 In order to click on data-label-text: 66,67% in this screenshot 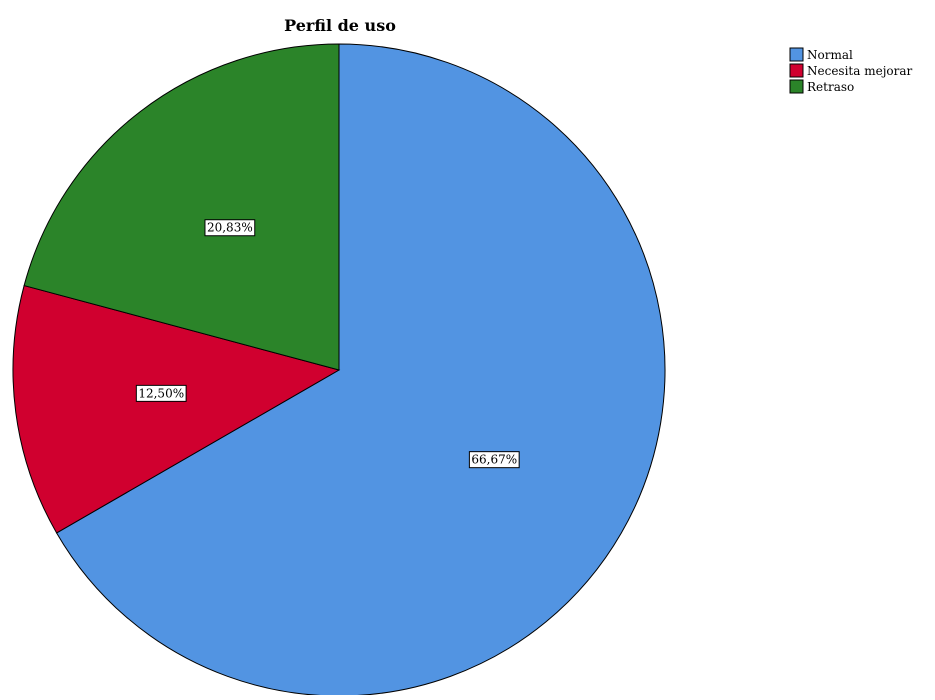, I will do `click(494, 460)`.